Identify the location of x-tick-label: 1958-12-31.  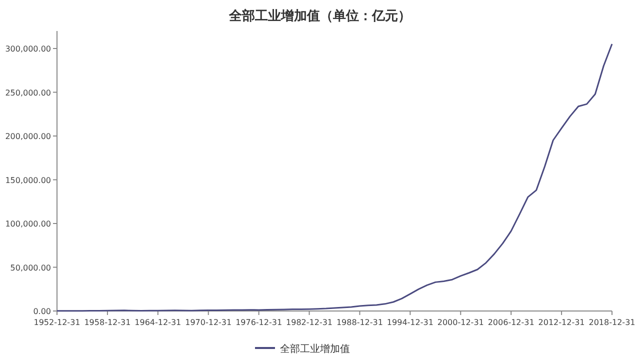
(107, 322).